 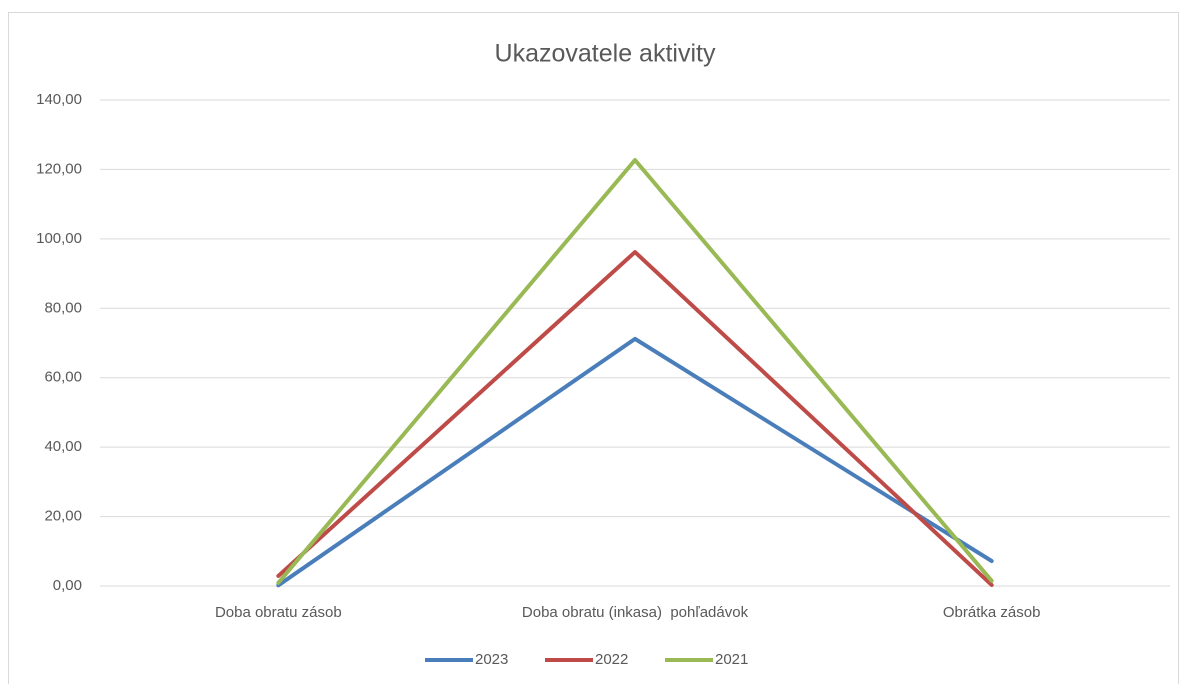 I want to click on y-tick-label: 80,00, so click(x=63, y=307).